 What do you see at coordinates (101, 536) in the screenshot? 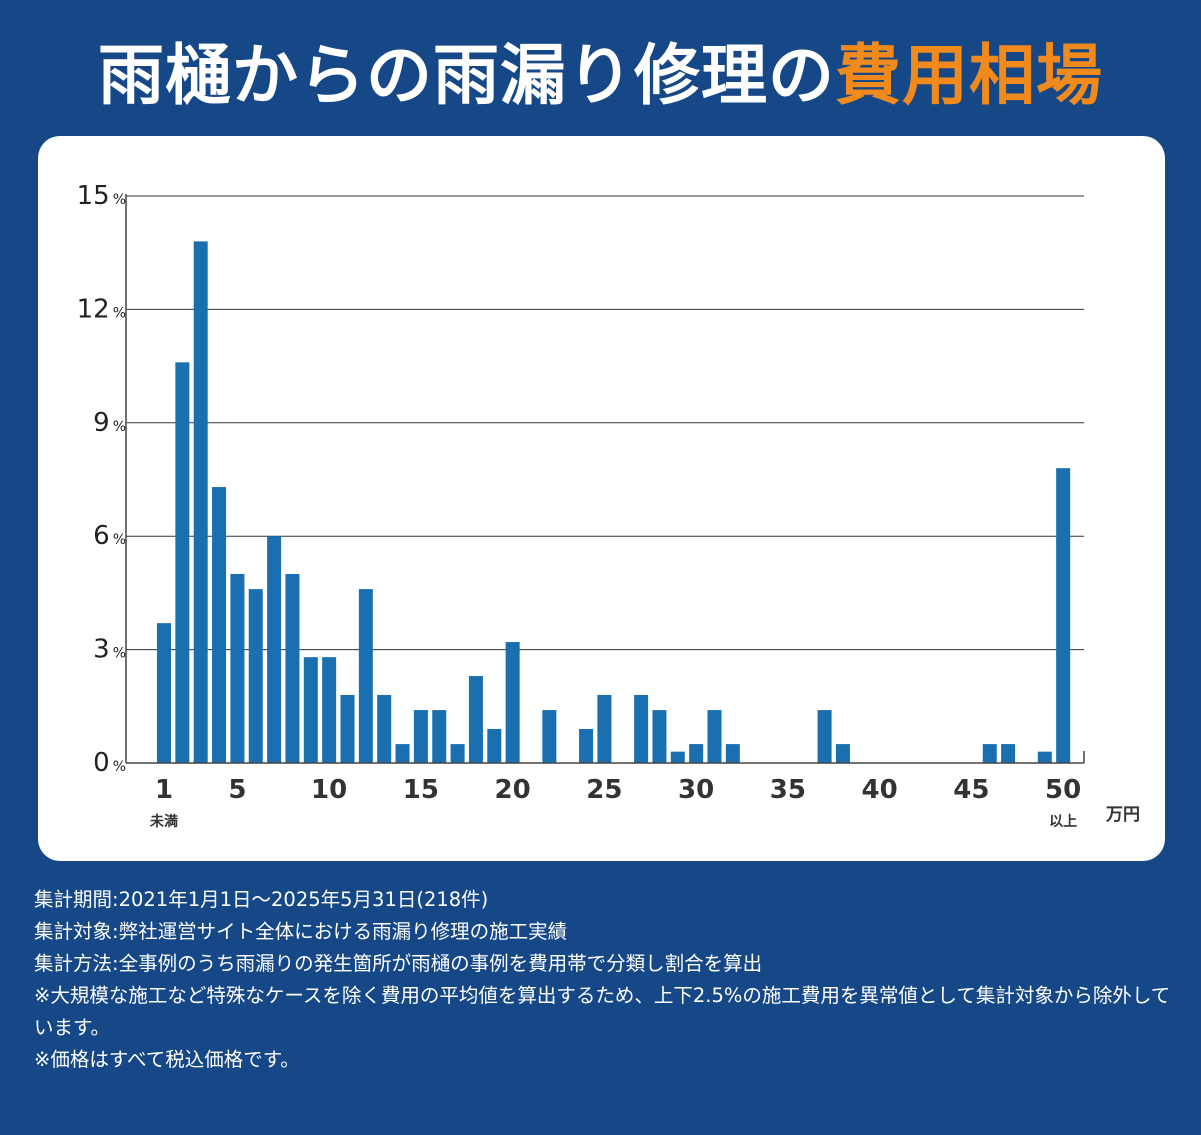
I see `y-tick-number: 6` at bounding box center [101, 536].